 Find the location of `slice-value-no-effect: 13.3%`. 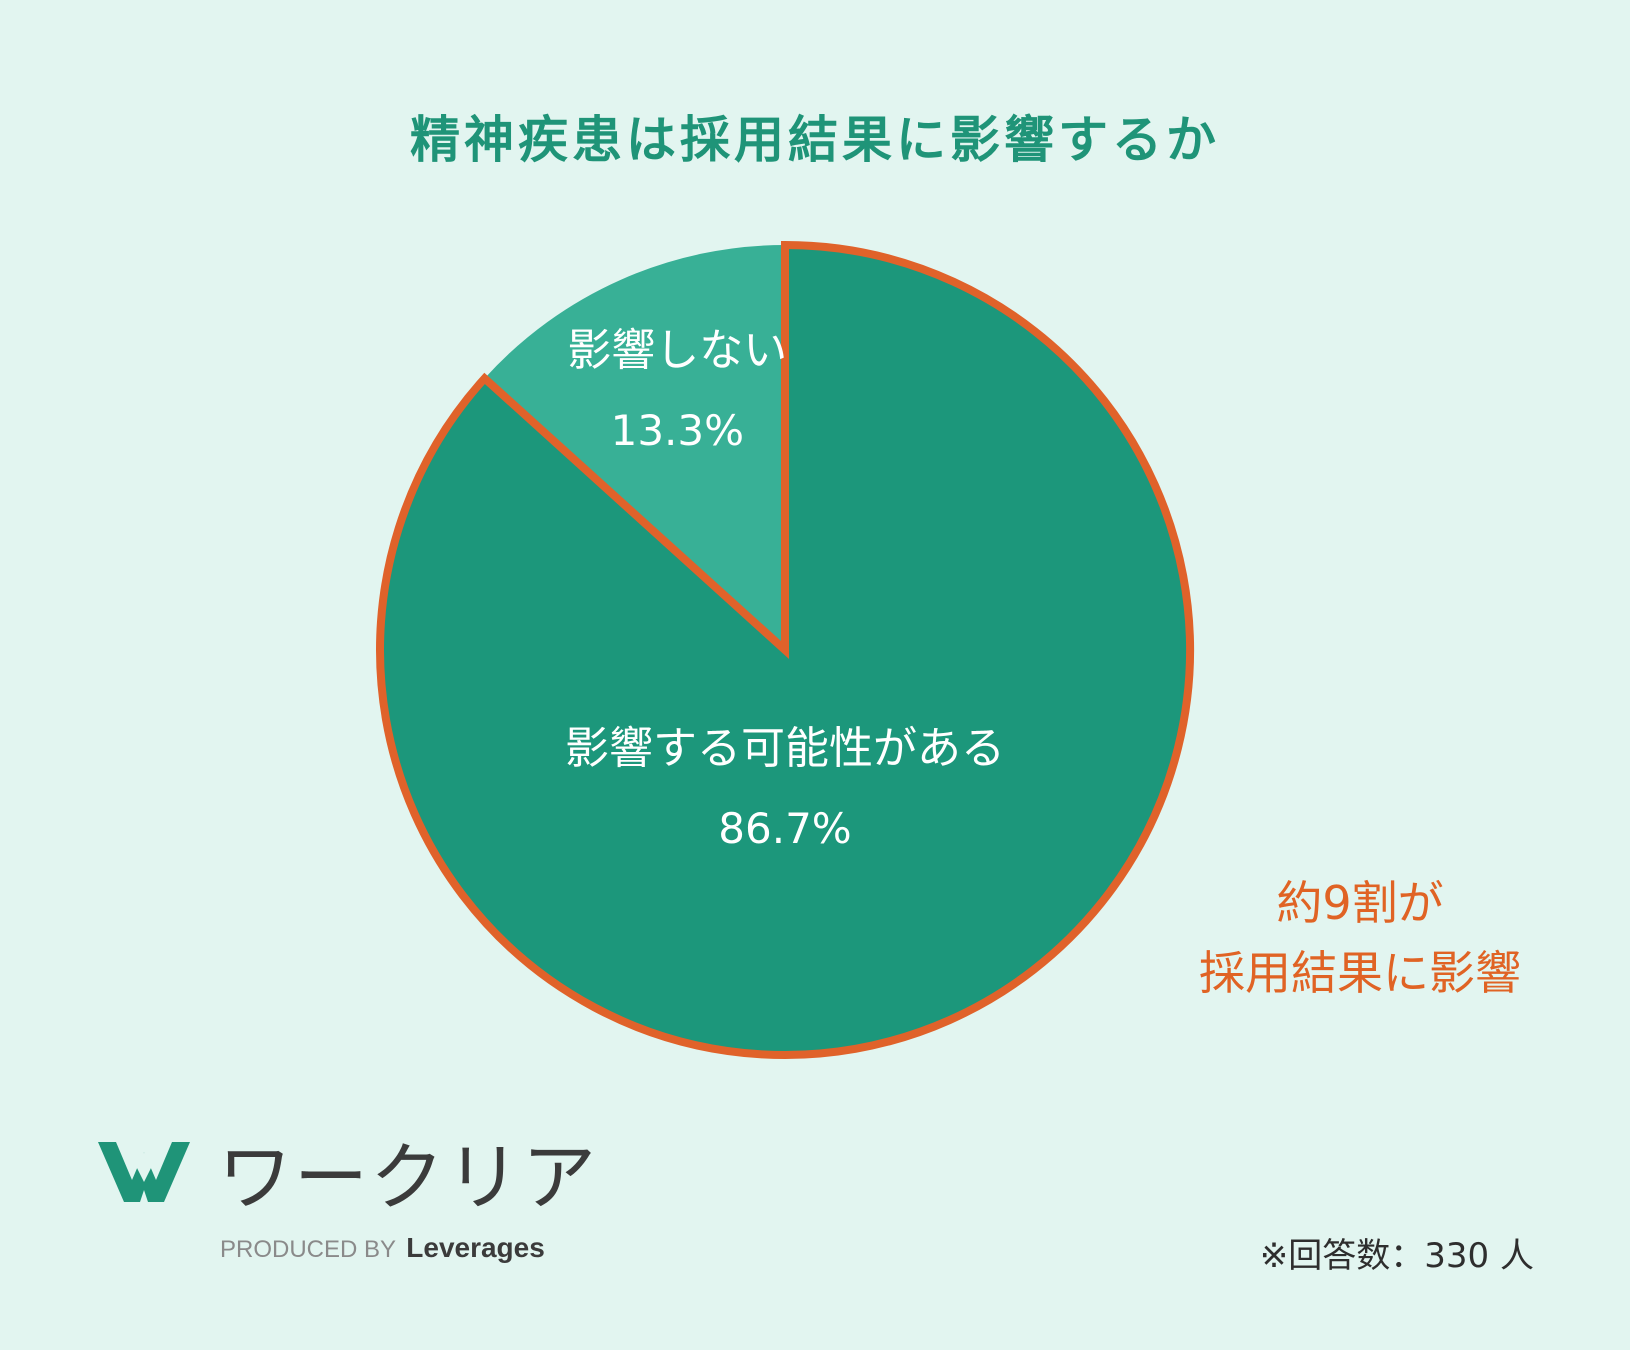

slice-value-no-effect: 13.3% is located at coordinates (677, 430).